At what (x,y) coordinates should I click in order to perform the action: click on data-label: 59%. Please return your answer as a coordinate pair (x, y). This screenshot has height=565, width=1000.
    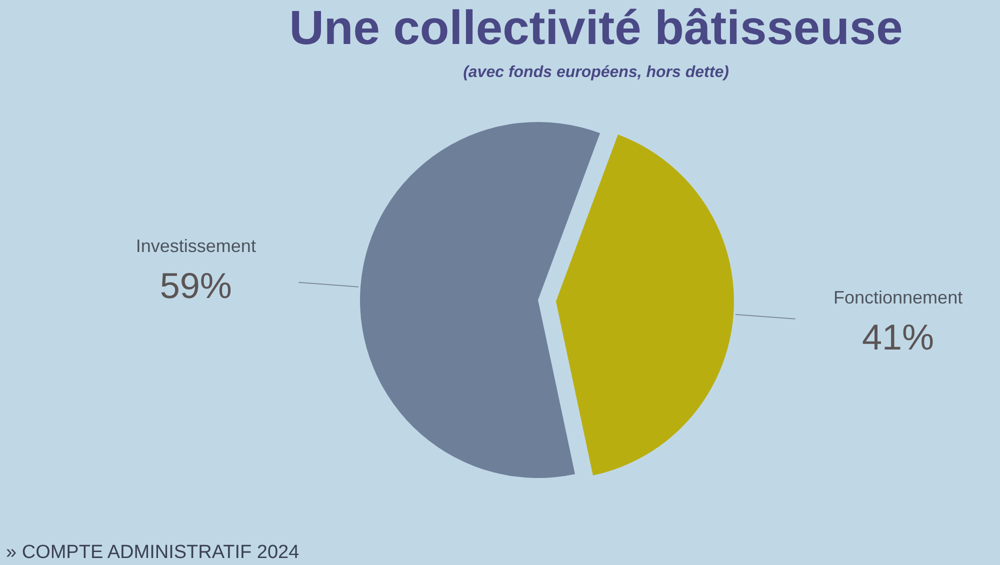
    Looking at the image, I should click on (196, 285).